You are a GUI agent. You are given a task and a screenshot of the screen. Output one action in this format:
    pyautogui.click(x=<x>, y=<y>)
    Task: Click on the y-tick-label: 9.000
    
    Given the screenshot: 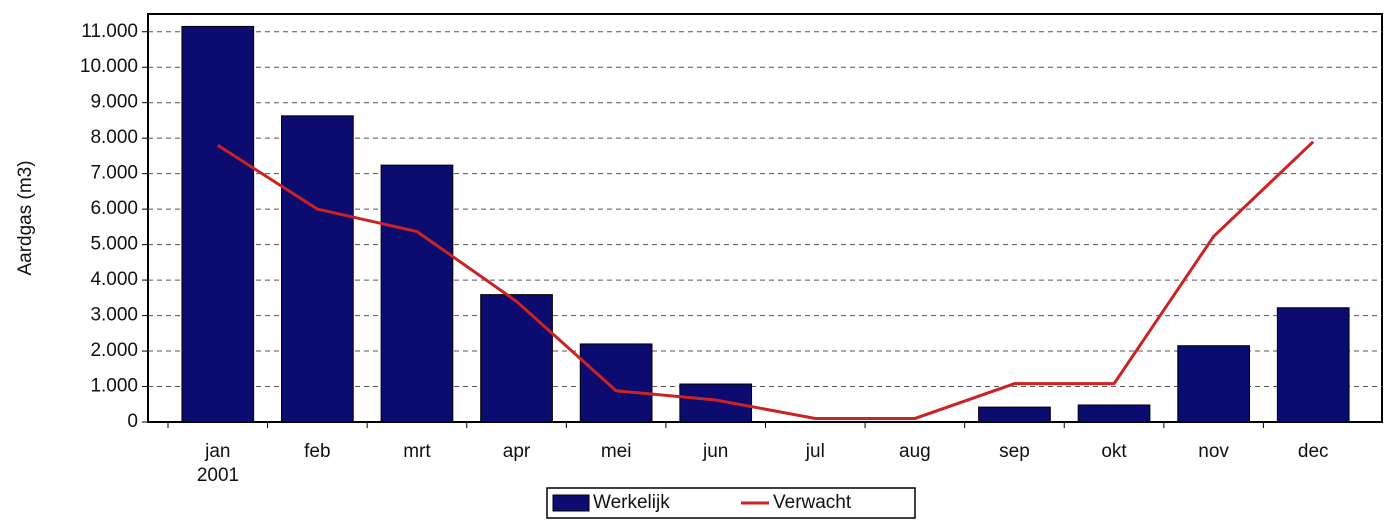 What is the action you would take?
    pyautogui.click(x=114, y=102)
    